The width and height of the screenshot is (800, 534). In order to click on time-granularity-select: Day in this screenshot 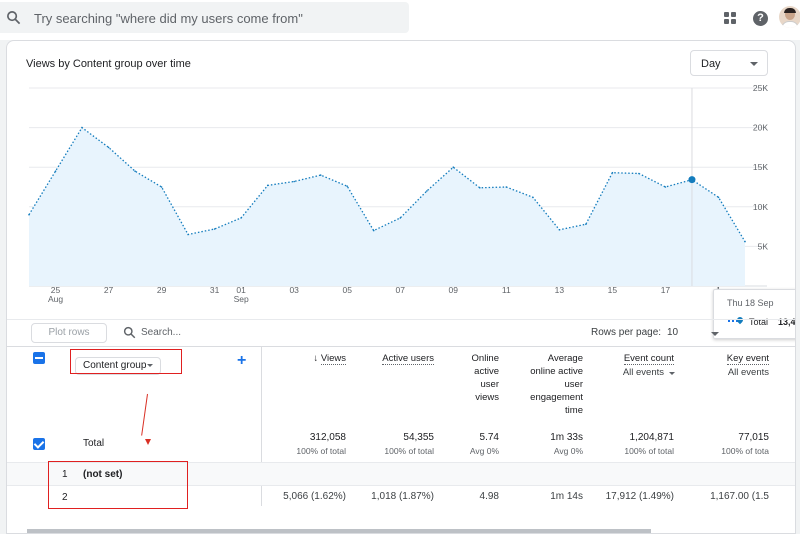, I will do `click(729, 63)`.